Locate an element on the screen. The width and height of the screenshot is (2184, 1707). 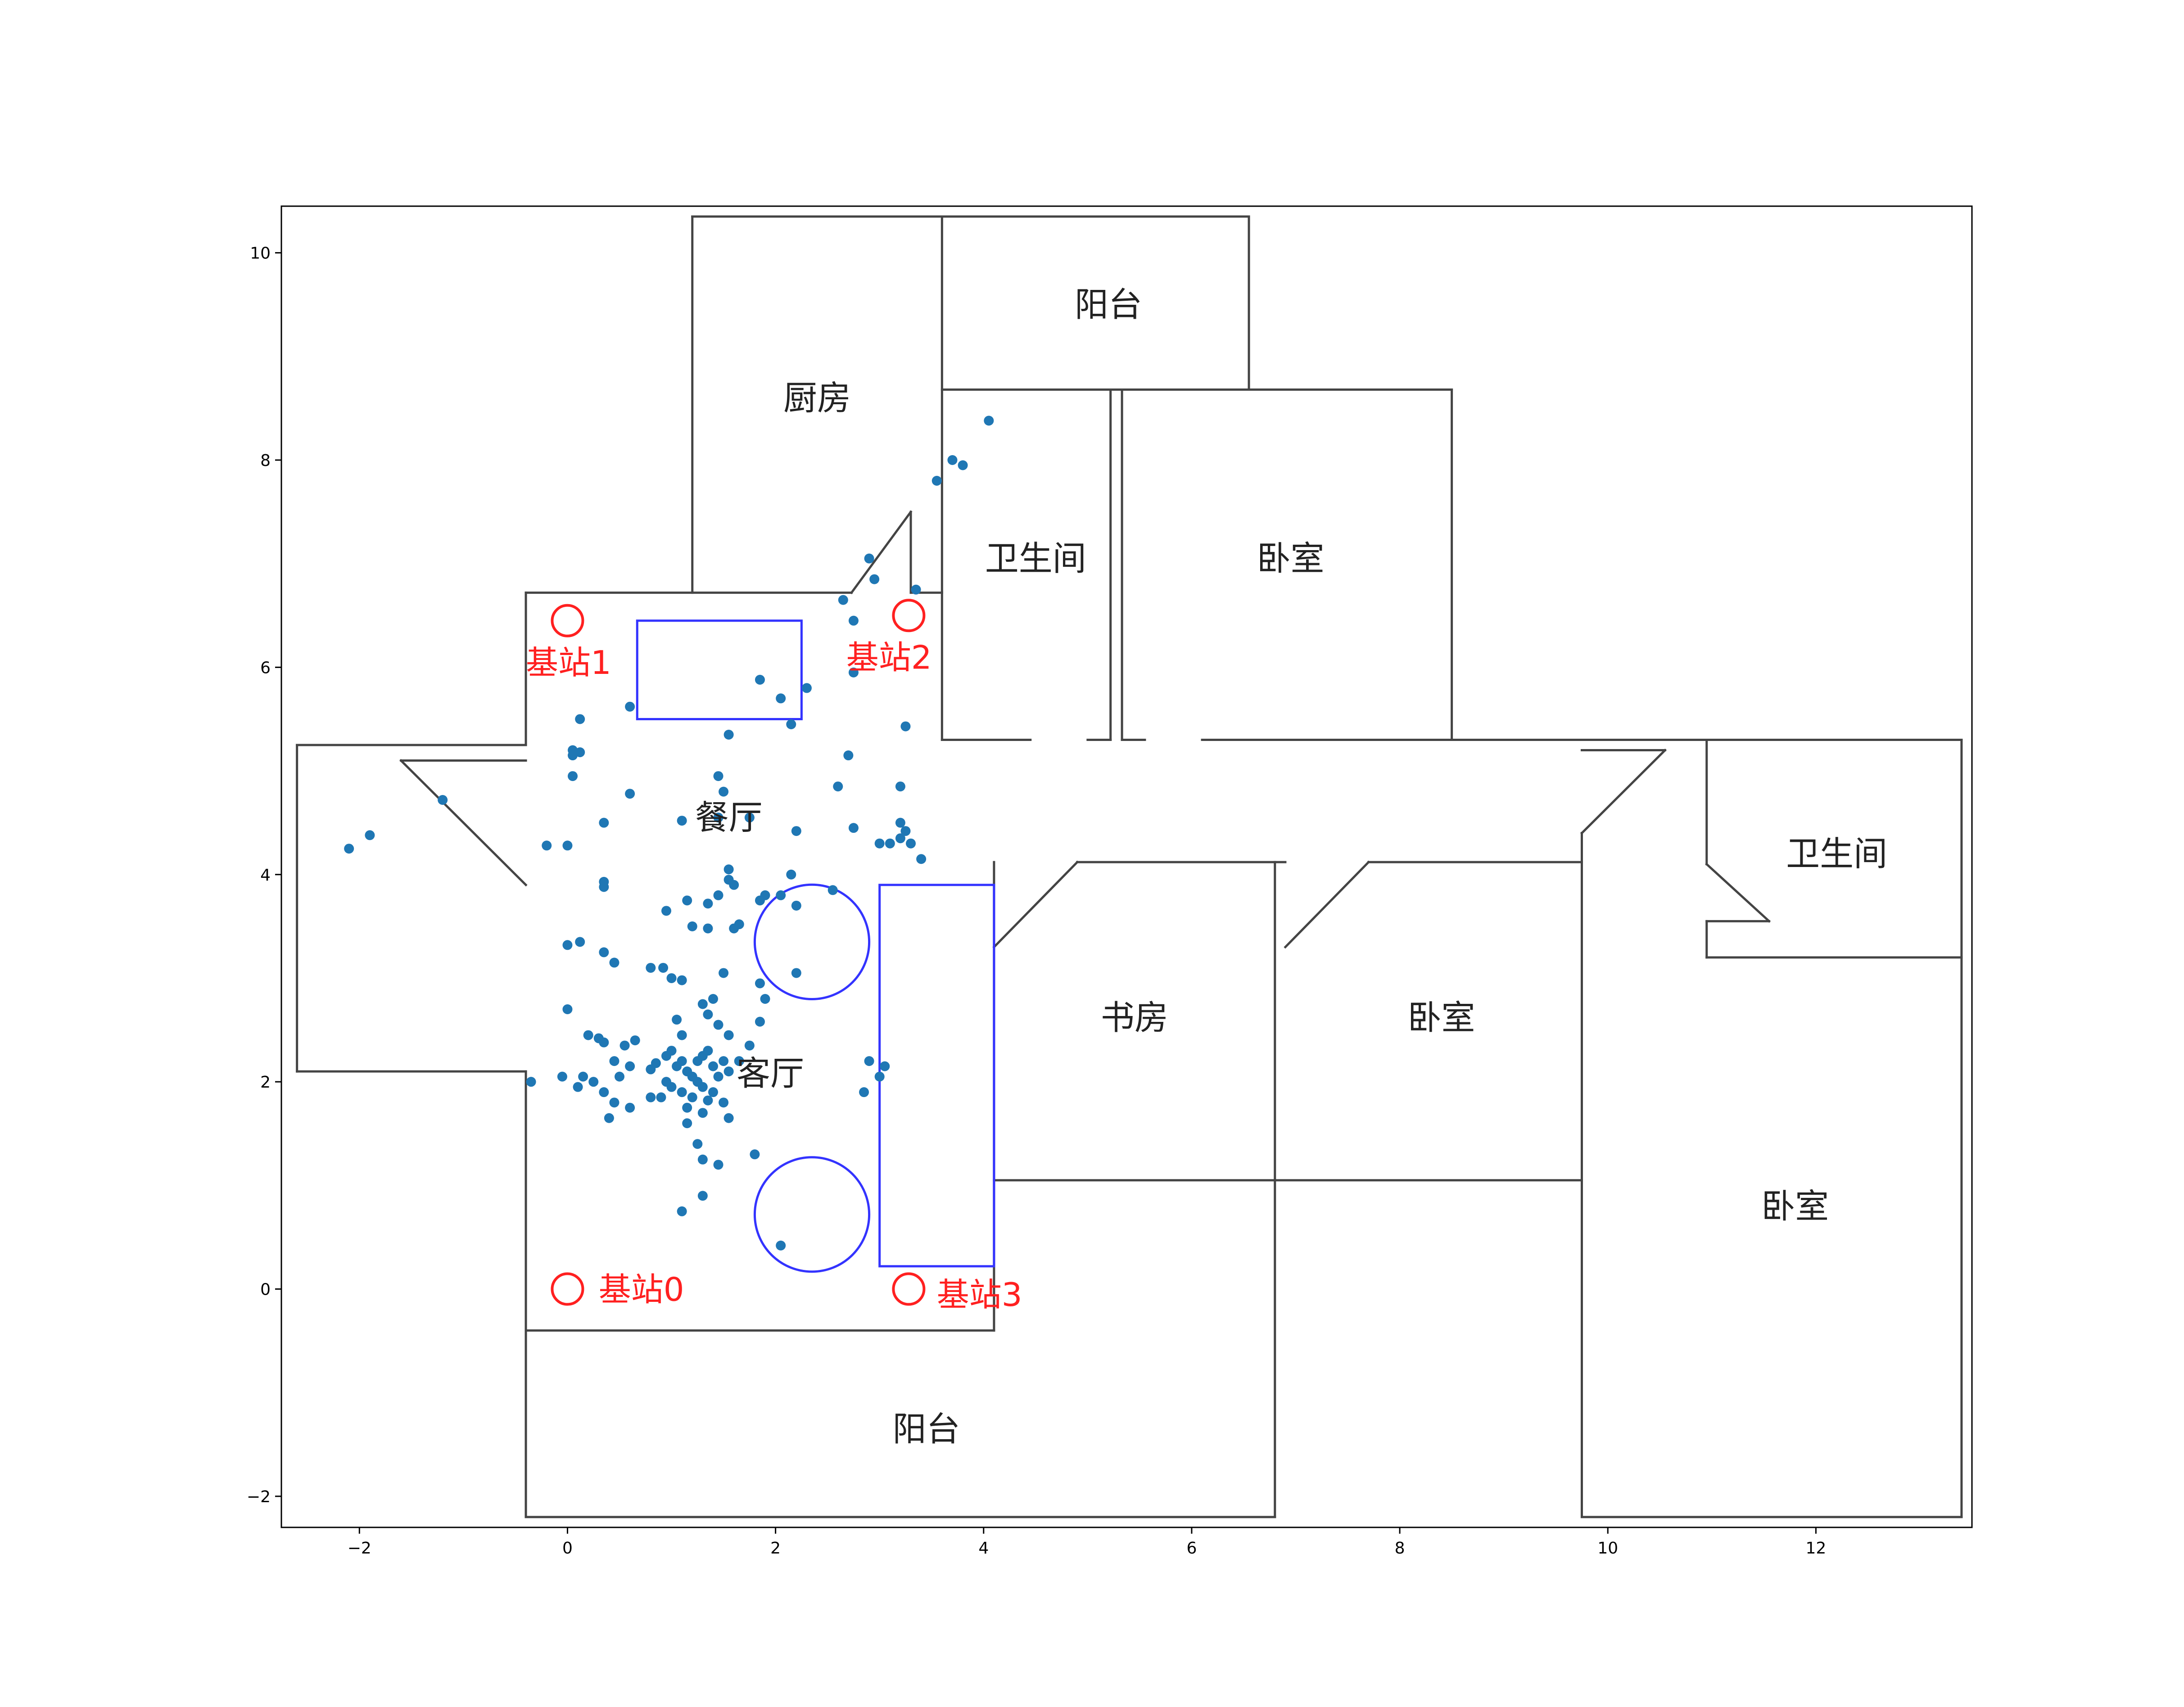
x-tick-label: −2 is located at coordinates (360, 1548).